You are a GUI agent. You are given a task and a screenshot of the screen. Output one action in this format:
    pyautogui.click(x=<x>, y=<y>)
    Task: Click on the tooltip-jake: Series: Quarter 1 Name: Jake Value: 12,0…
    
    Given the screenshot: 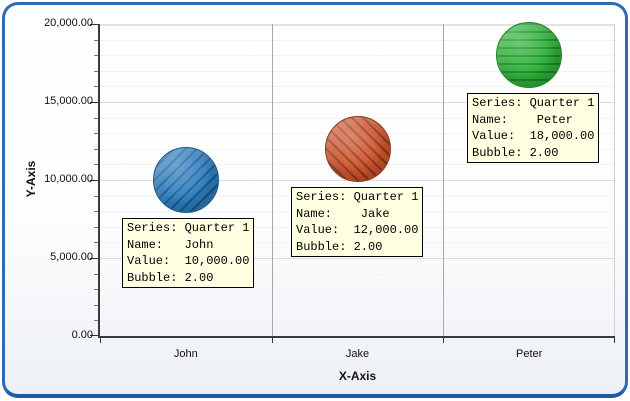 What is the action you would take?
    pyautogui.click(x=357, y=222)
    